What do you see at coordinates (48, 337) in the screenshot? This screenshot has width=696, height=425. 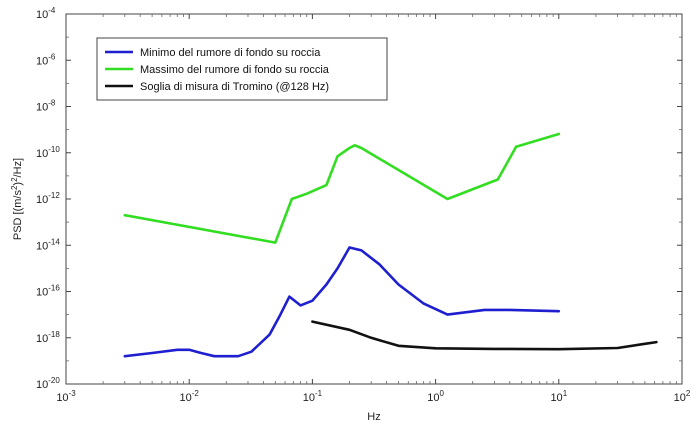 I see `y-tick-label: 10⁻¹⁸` at bounding box center [48, 337].